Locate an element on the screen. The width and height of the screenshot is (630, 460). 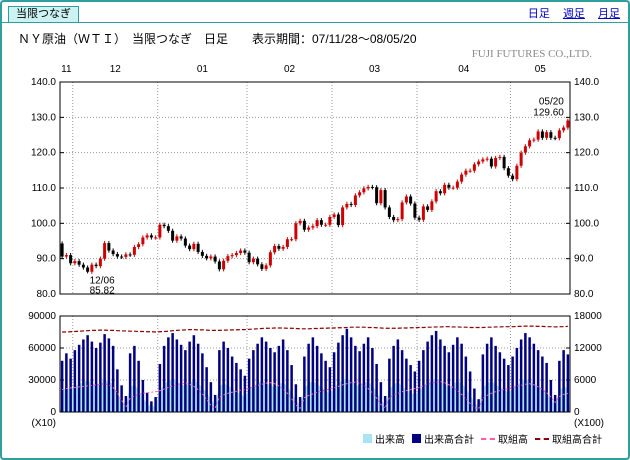
volume-total-swatch-icon is located at coordinates (416, 438).